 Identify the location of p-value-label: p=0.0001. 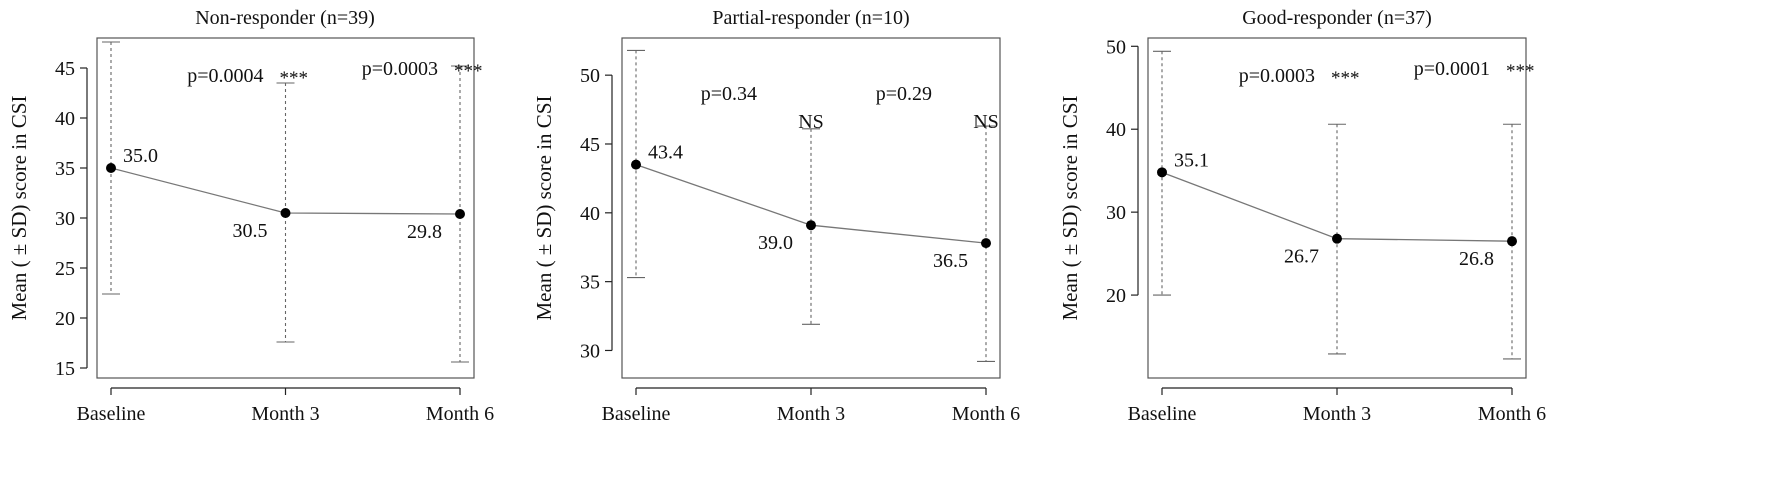
(1452, 69).